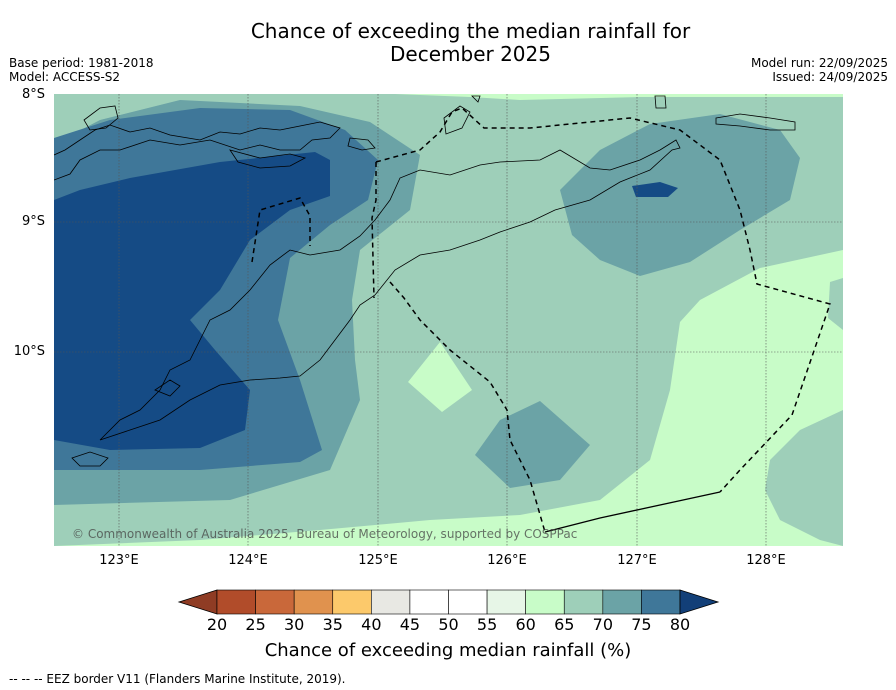 This screenshot has height=690, width=896. I want to click on lat-label-9s: 9°S, so click(33, 221).